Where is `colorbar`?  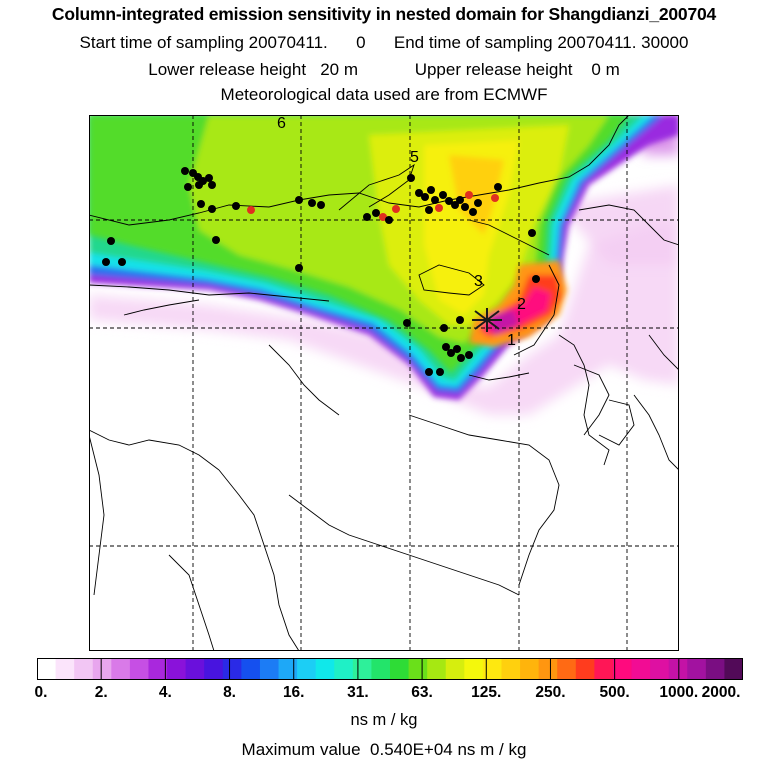
colorbar is located at coordinates (390, 669).